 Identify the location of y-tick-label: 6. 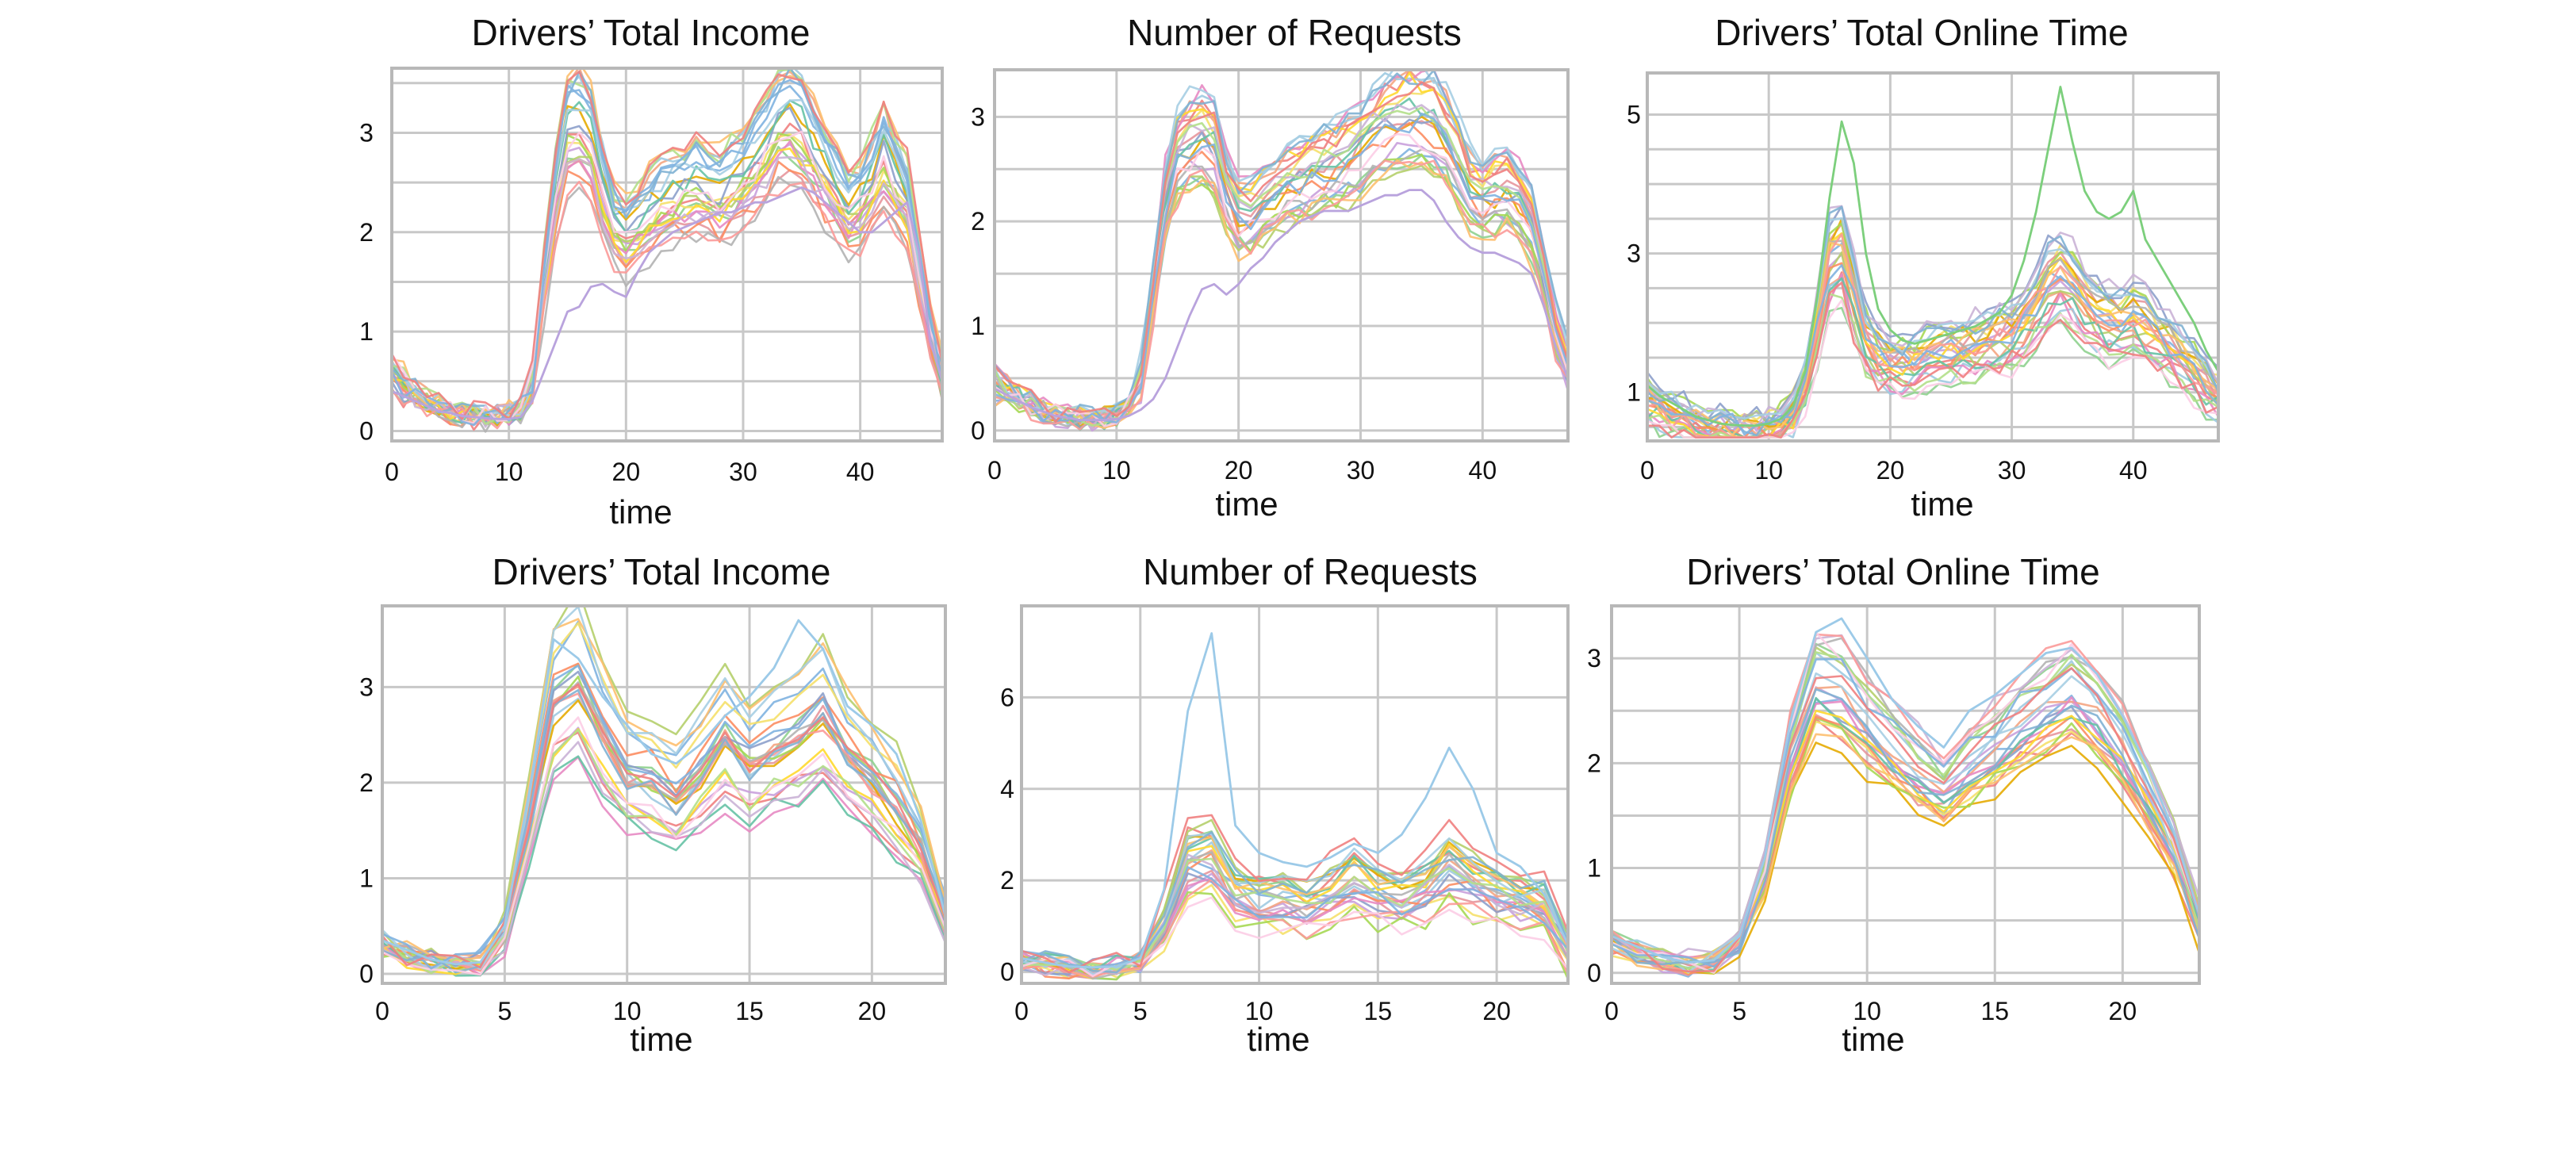
(1007, 697).